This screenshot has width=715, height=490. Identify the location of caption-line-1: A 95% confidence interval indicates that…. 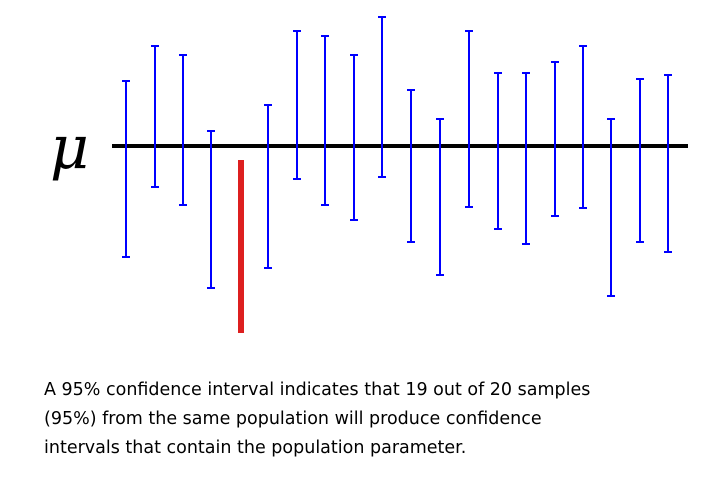
(317, 390).